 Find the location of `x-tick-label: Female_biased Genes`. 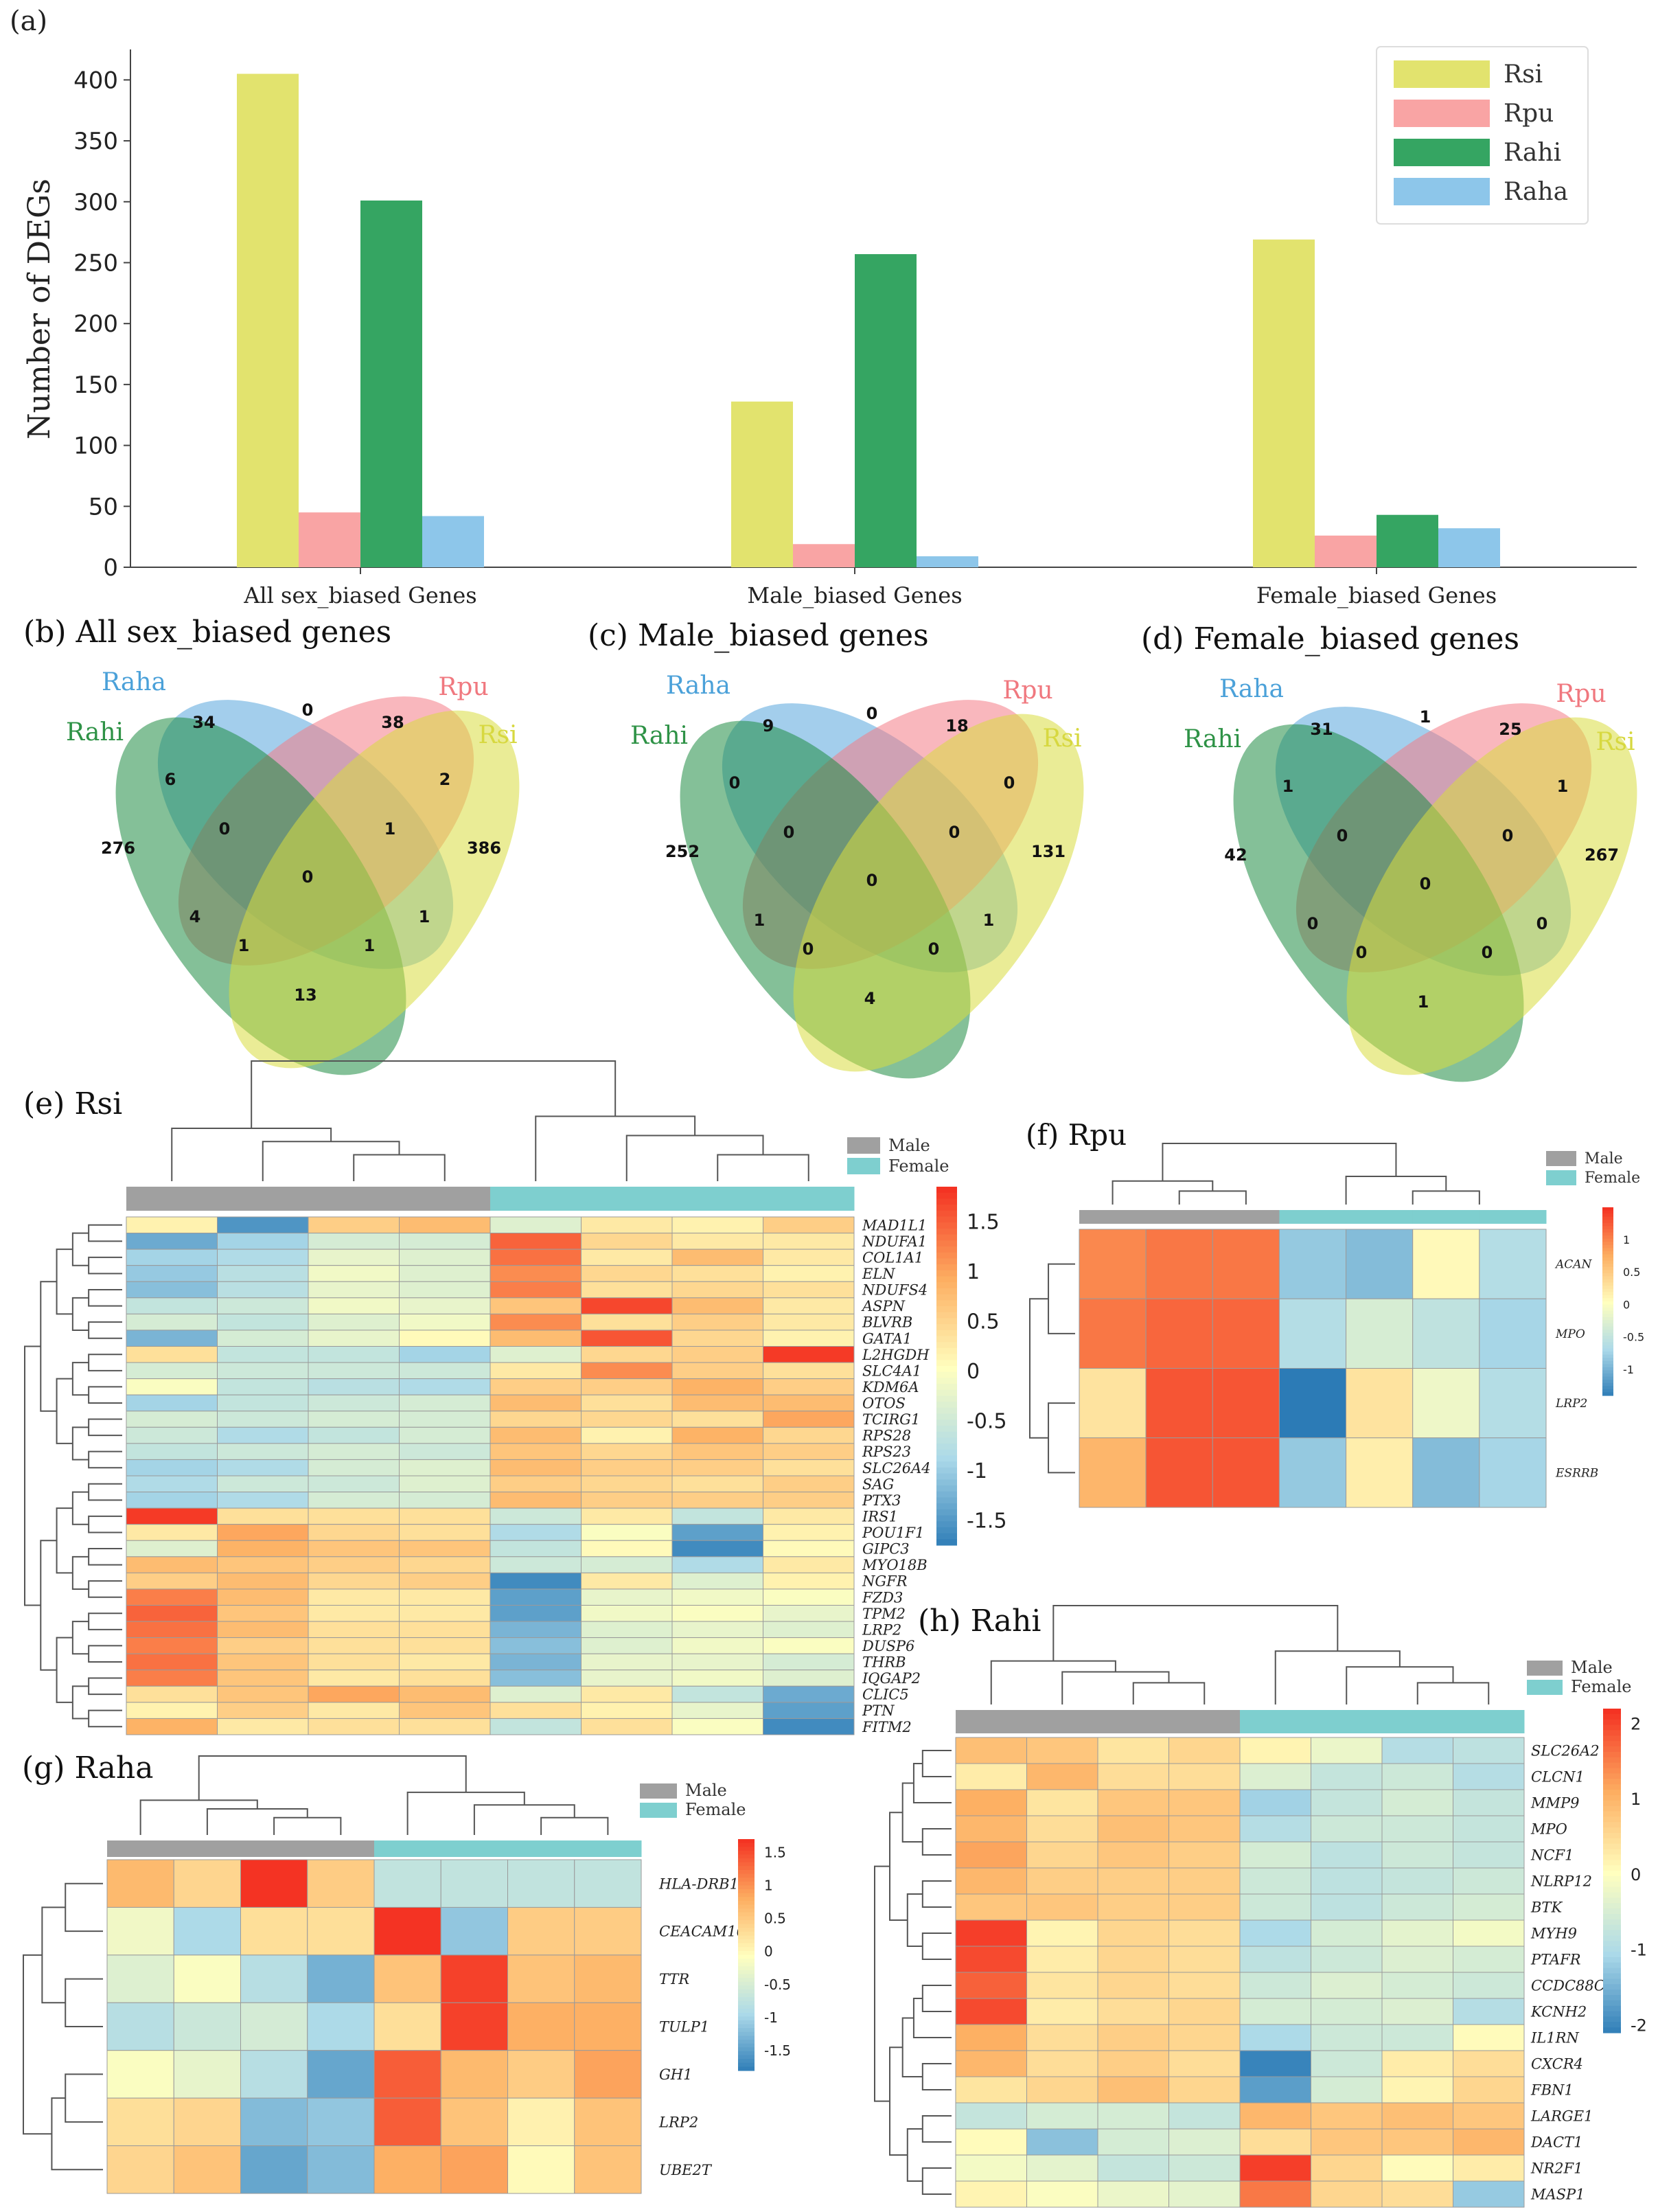

x-tick-label: Female_biased Genes is located at coordinates (1376, 595).